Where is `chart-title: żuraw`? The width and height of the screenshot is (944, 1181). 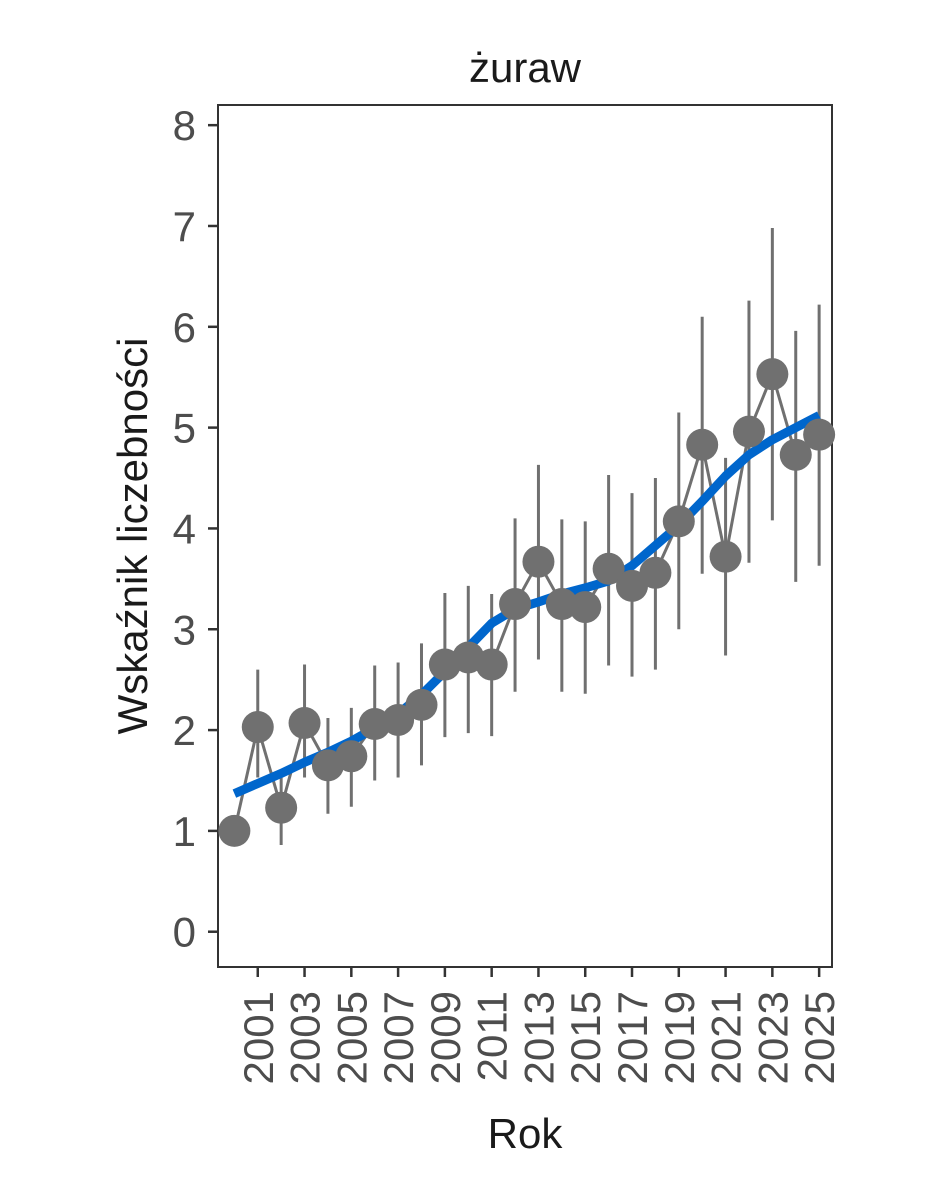
chart-title: żuraw is located at coordinates (525, 67).